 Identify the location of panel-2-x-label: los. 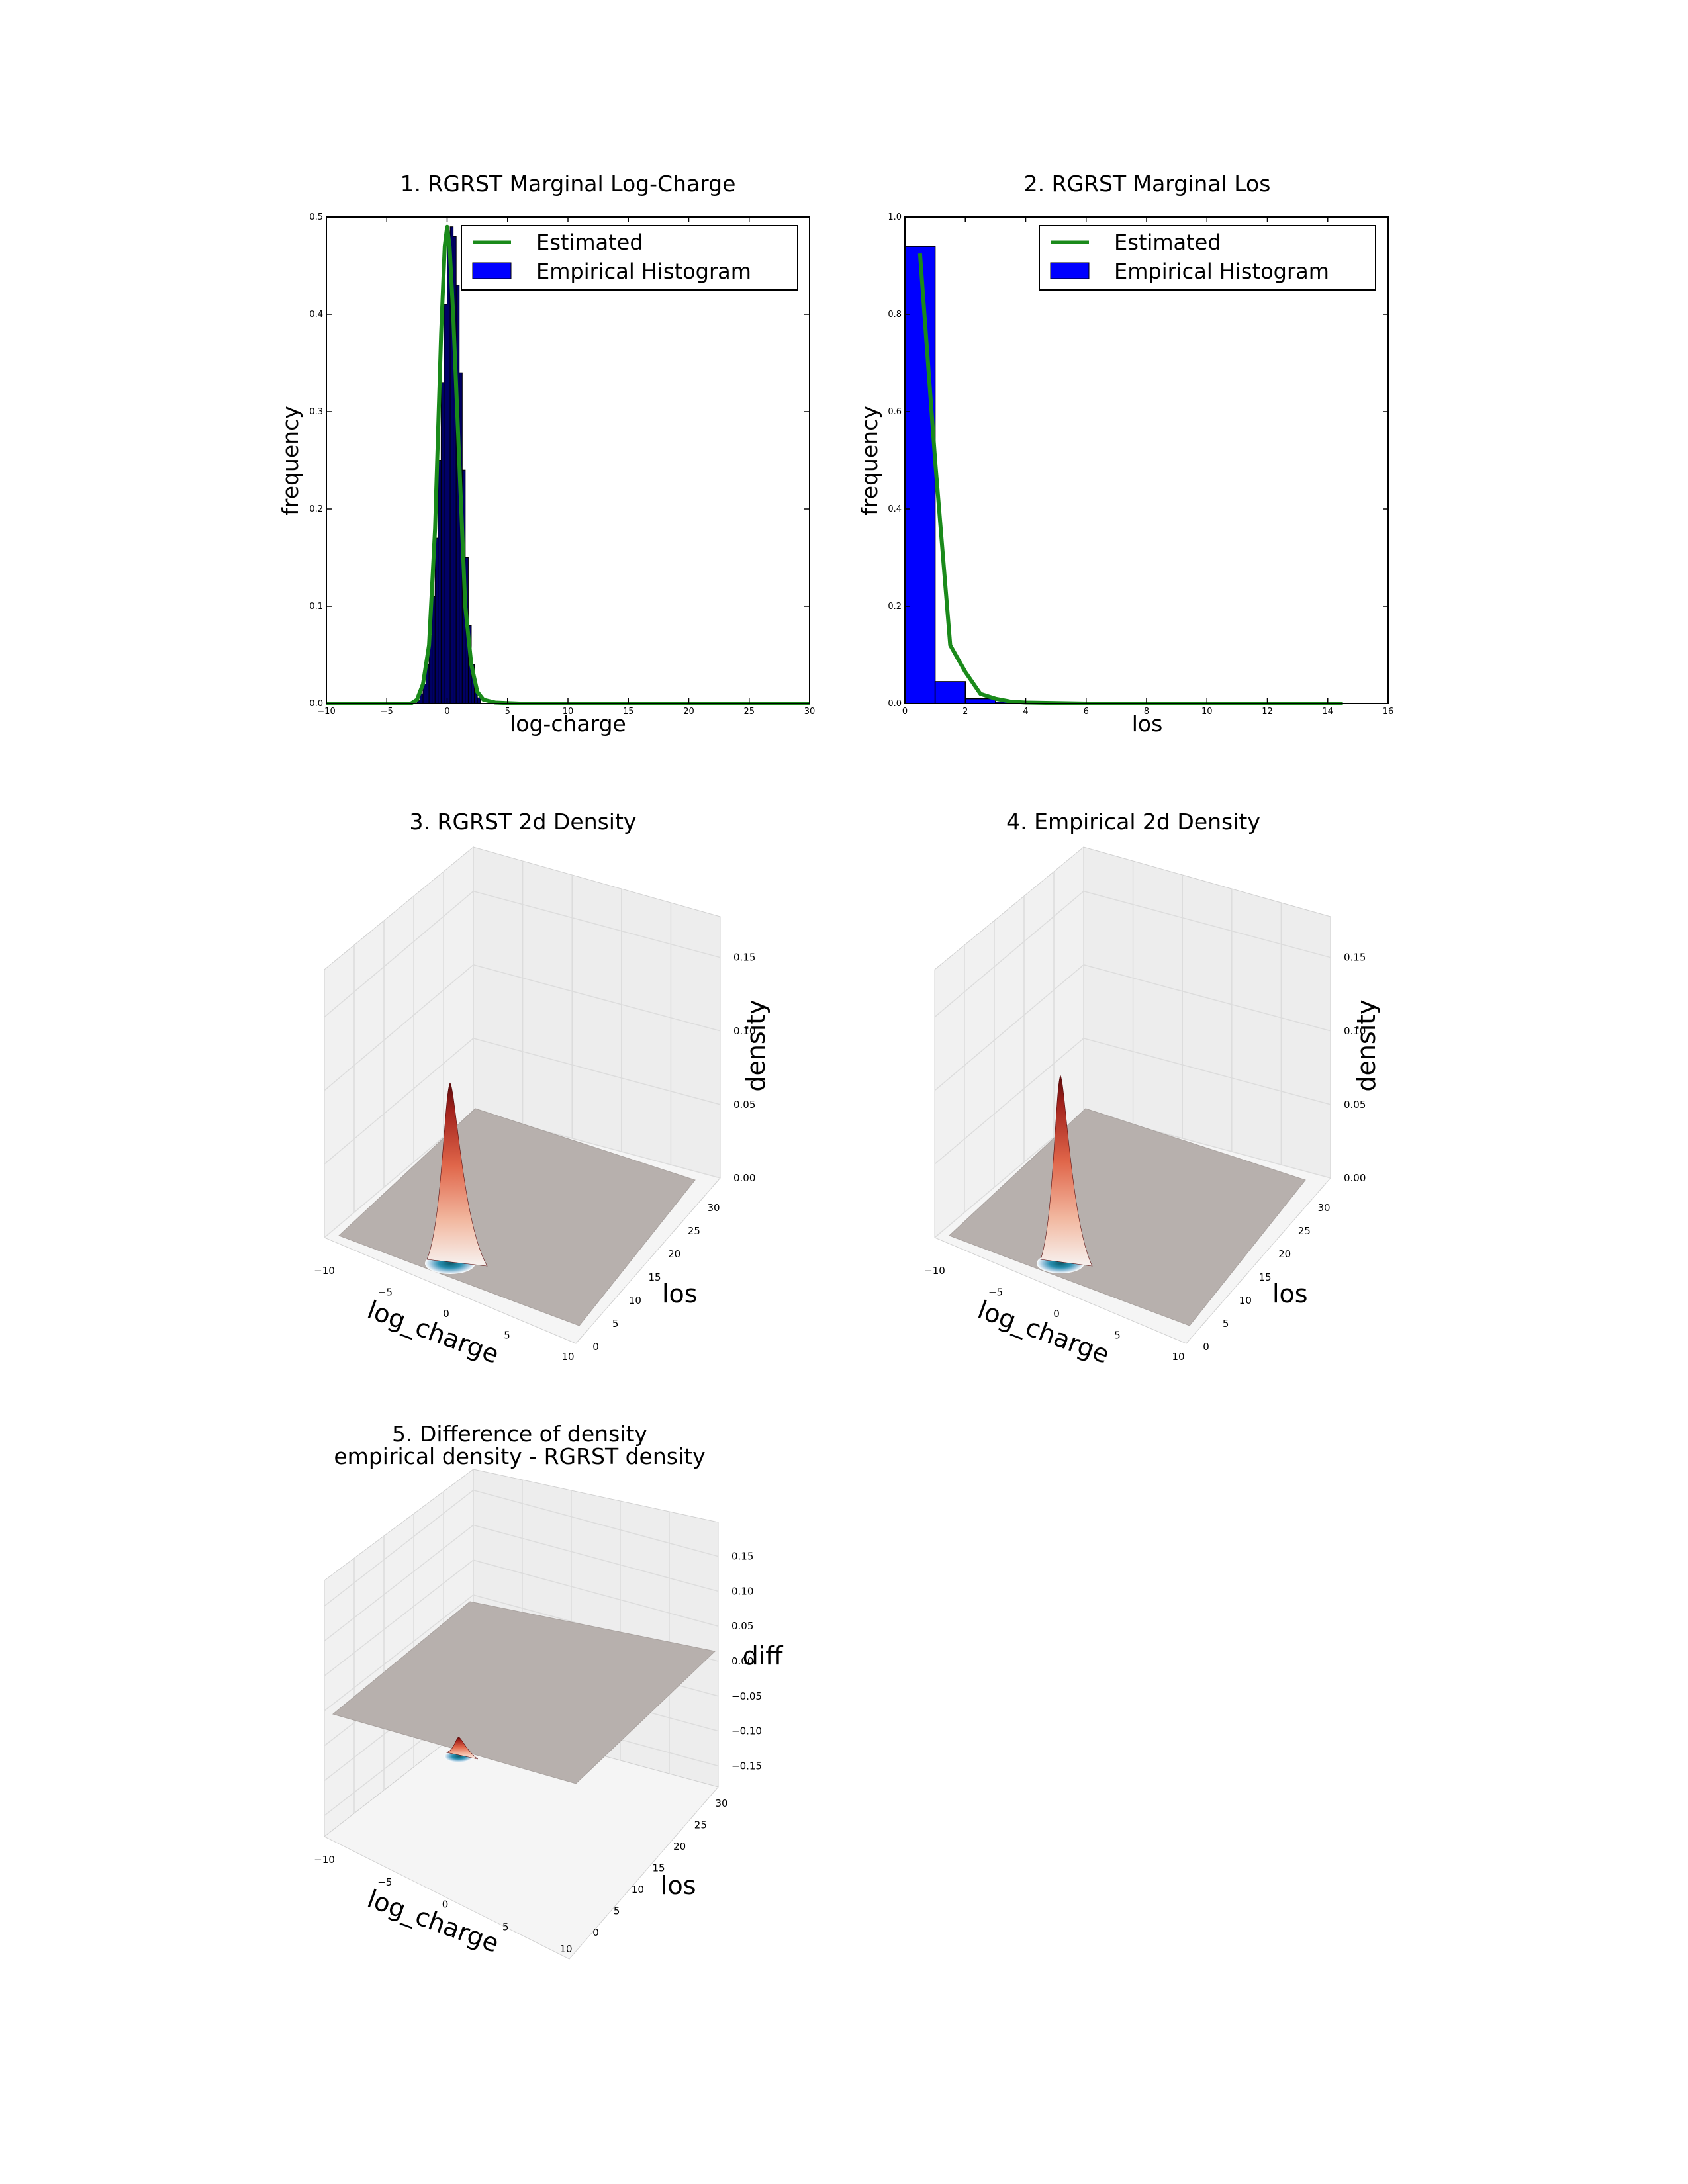
(1147, 724).